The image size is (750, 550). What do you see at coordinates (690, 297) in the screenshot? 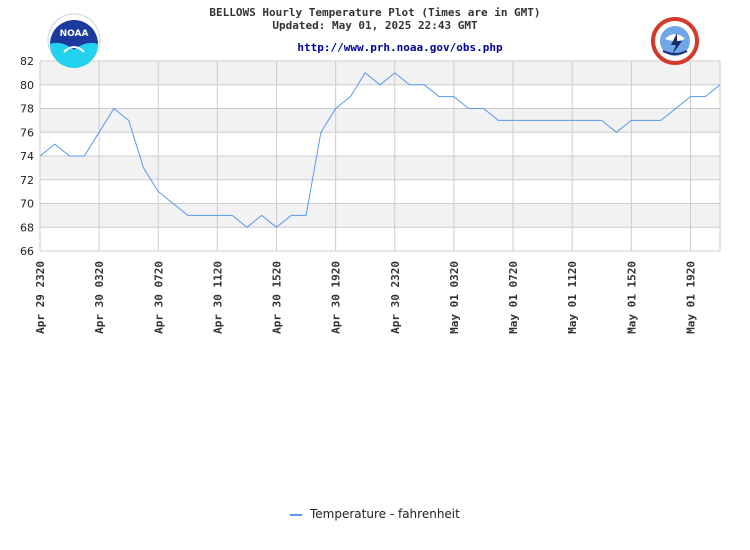
I see `x-tick-label: May 01 1920` at bounding box center [690, 297].